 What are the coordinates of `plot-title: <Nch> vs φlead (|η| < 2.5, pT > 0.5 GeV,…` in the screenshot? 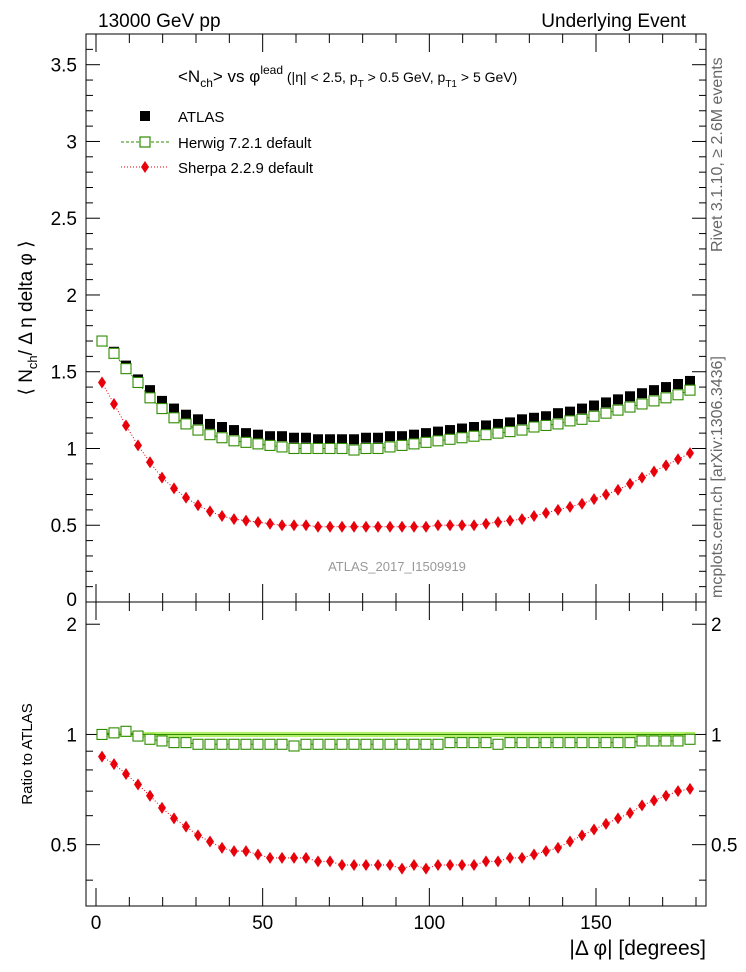 It's located at (347, 76).